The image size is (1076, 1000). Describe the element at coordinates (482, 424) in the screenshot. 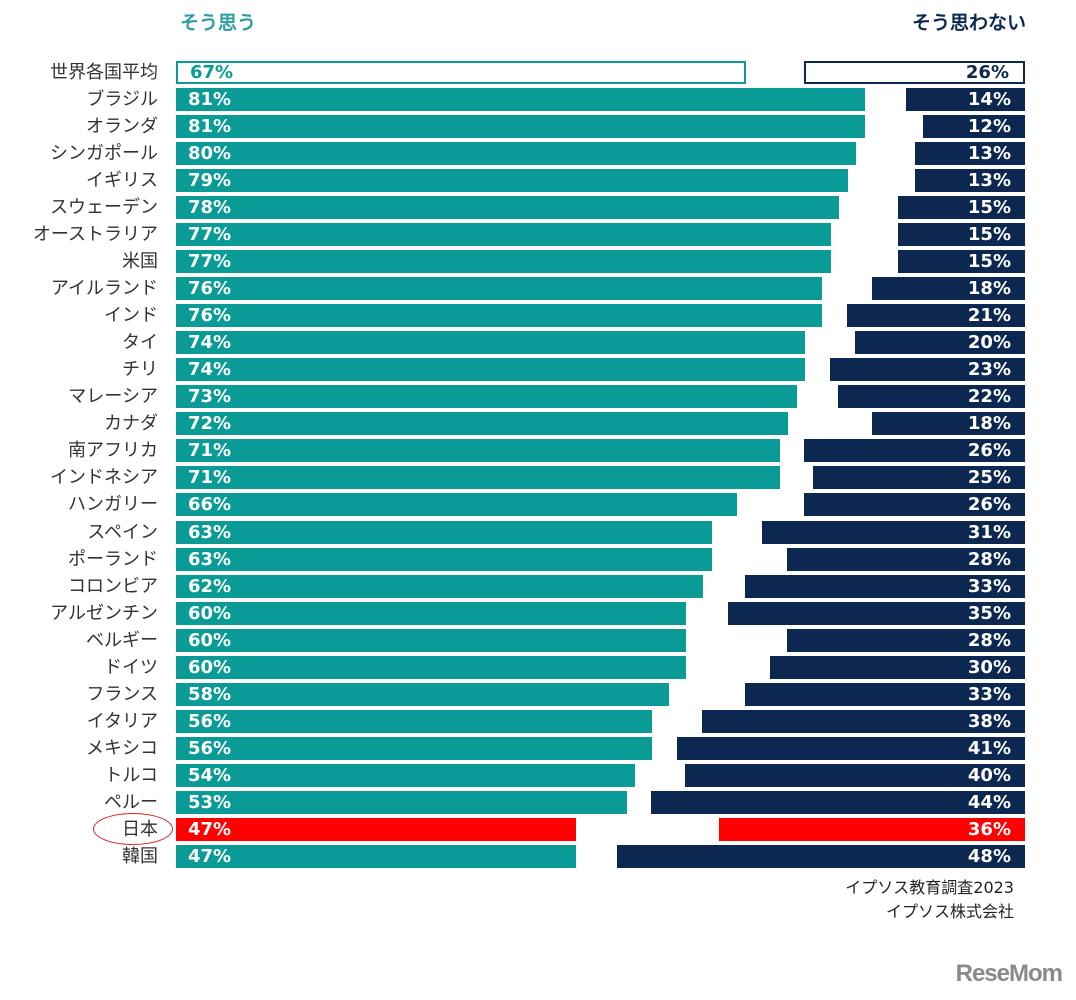

I see `agree-bar: 72%` at that location.